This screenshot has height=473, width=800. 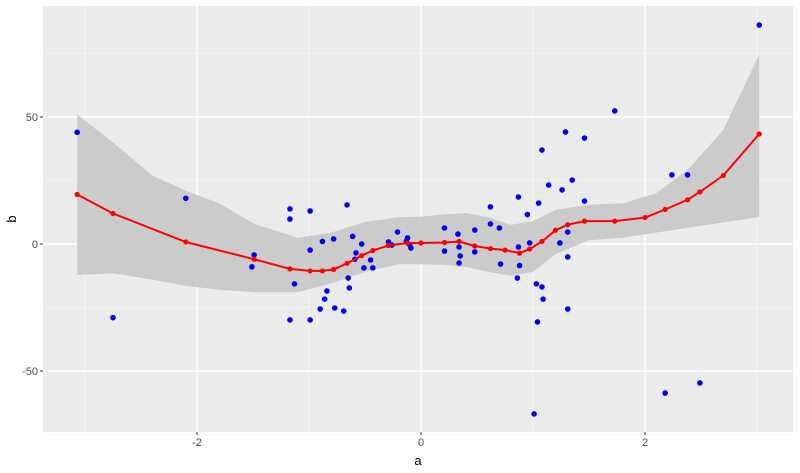 What do you see at coordinates (418, 460) in the screenshot?
I see `x-axis-title: a` at bounding box center [418, 460].